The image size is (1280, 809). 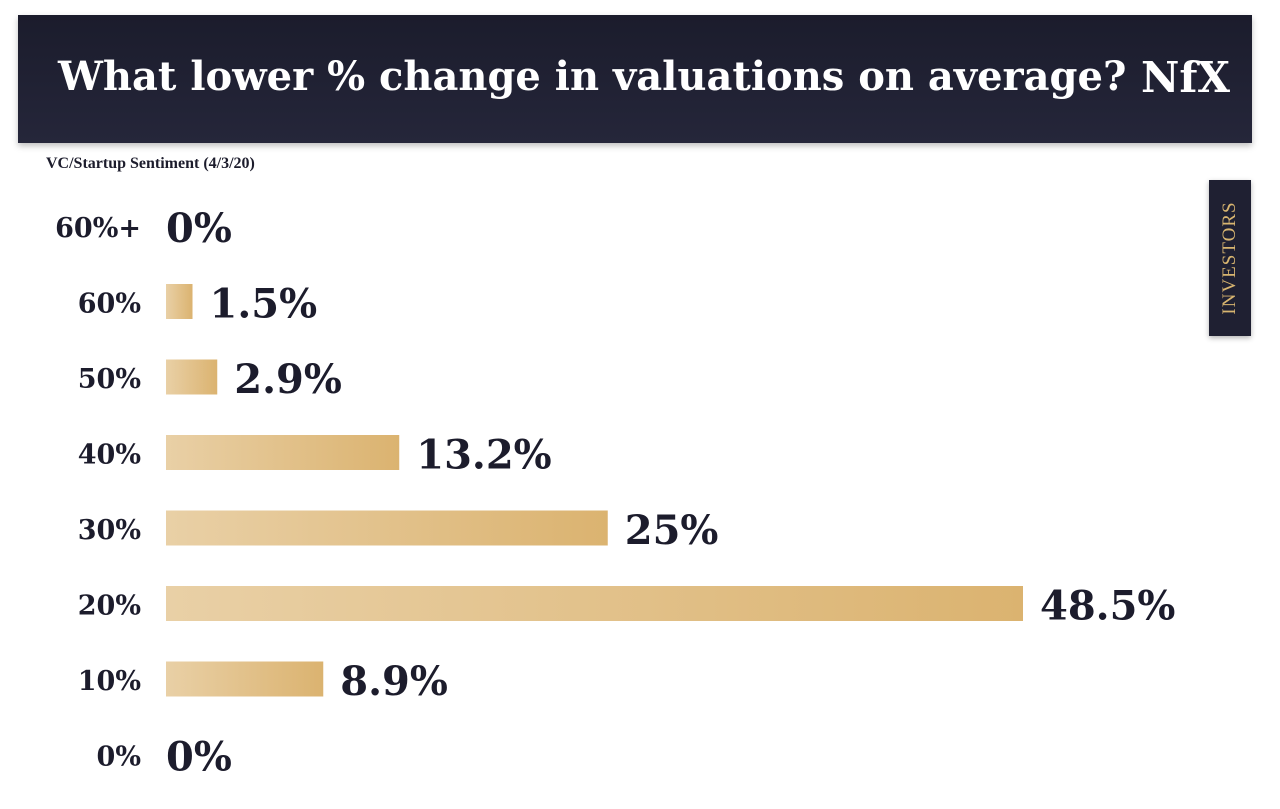 I want to click on value-label: 1.5%, so click(x=264, y=304).